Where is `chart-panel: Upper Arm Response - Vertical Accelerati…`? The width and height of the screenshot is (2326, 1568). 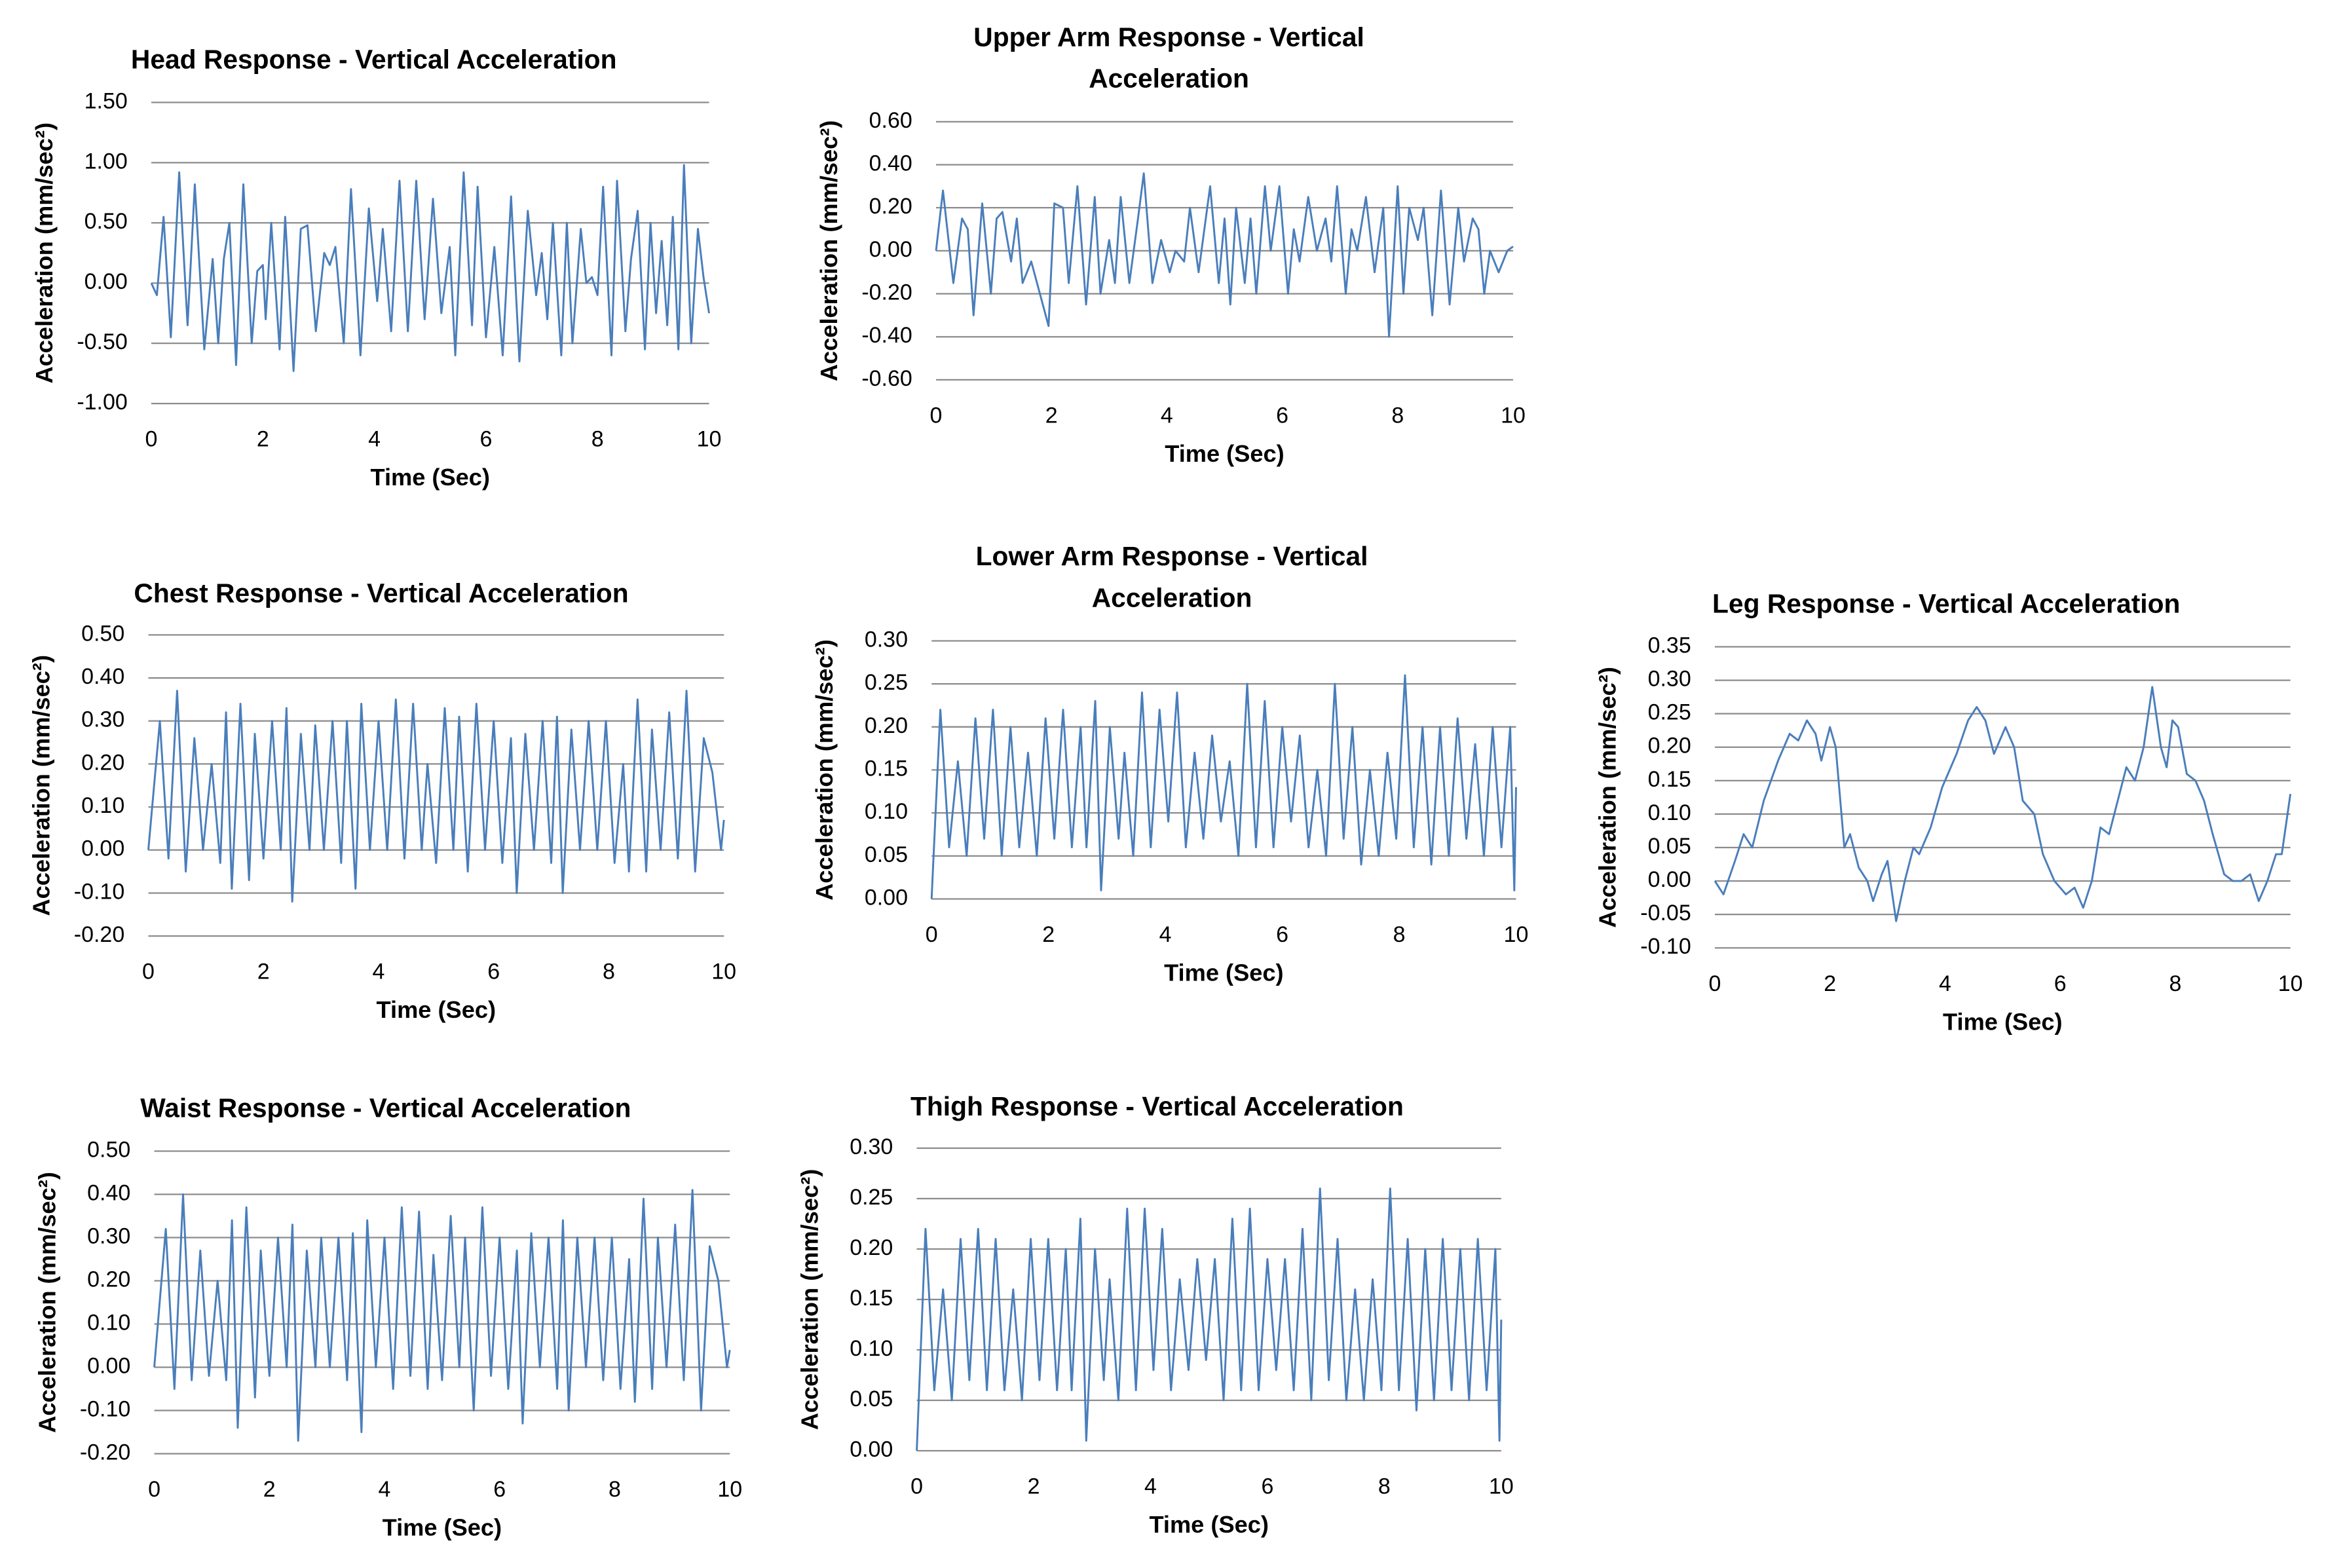 chart-panel: Upper Arm Response - Vertical Accelerati… is located at coordinates (1171, 244).